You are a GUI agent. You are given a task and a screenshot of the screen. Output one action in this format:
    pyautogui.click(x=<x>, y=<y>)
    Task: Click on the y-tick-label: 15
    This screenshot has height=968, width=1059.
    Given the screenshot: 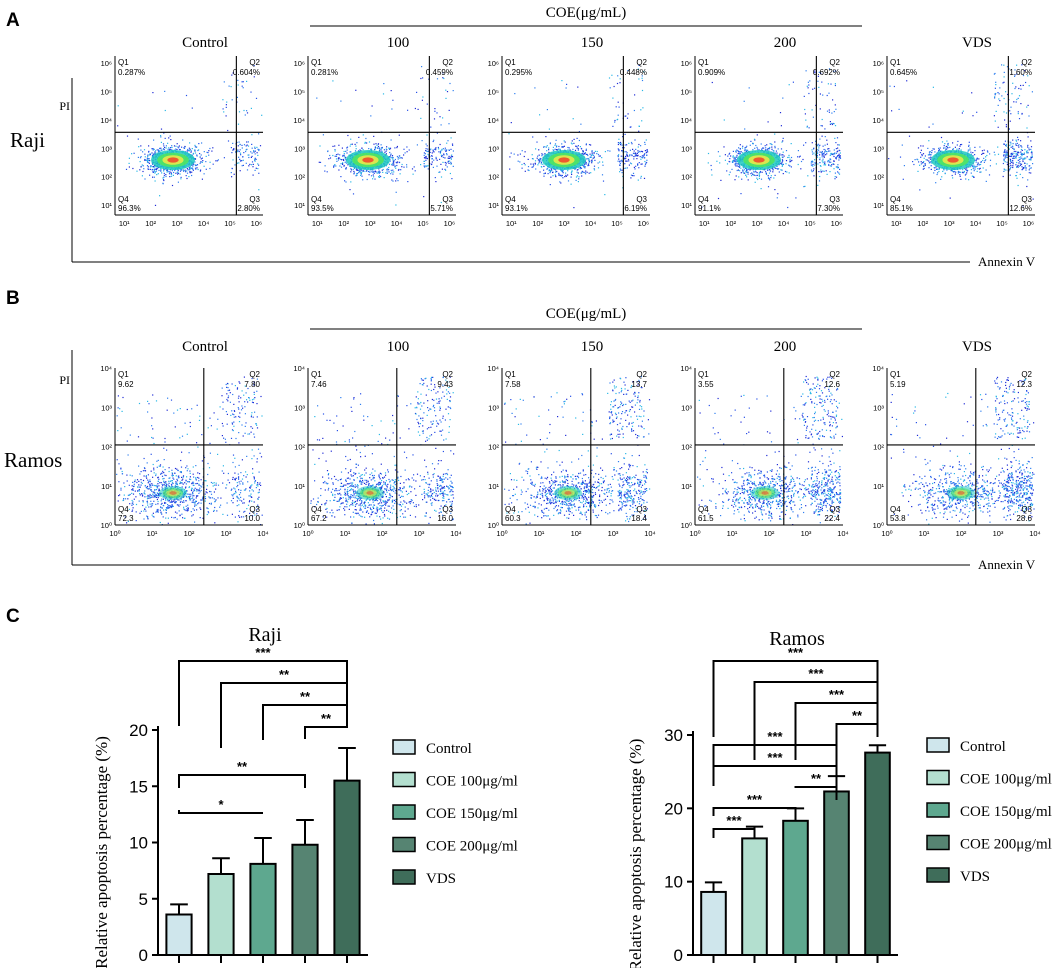 What is the action you would take?
    pyautogui.click(x=138, y=786)
    